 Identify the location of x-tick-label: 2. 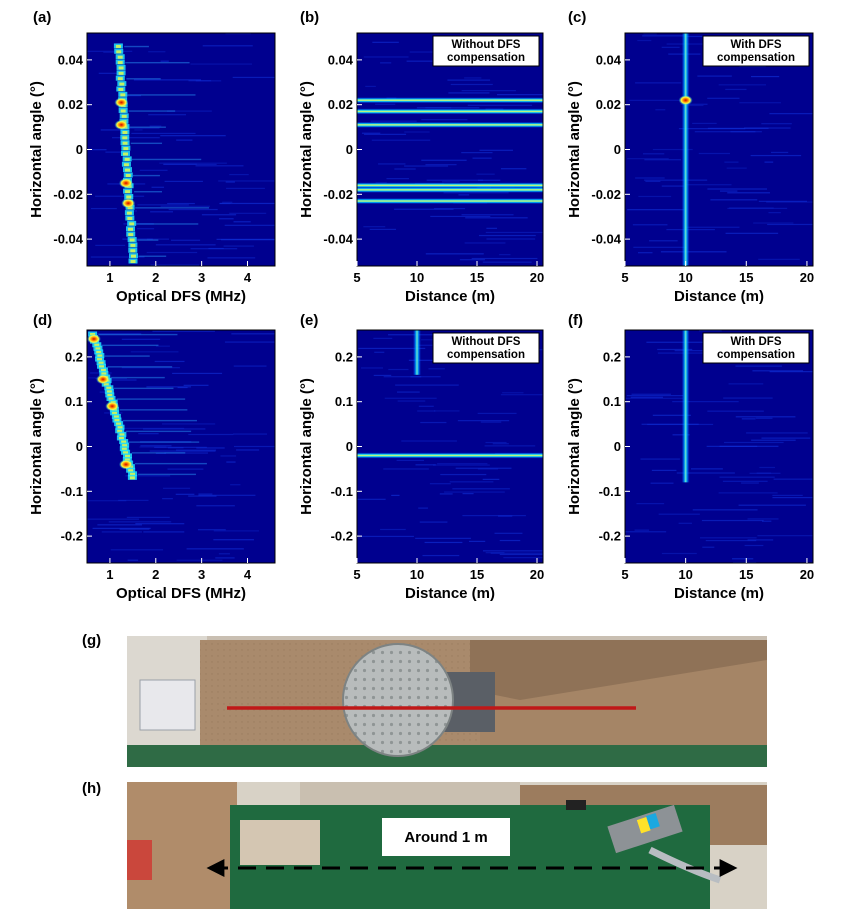
(155, 277).